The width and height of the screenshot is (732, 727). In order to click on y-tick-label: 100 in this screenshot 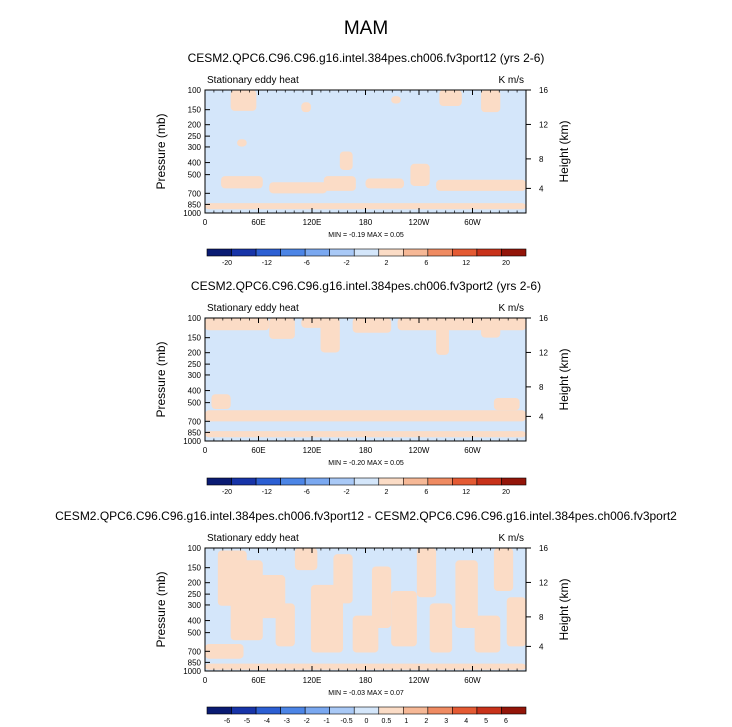, I will do `click(195, 318)`.